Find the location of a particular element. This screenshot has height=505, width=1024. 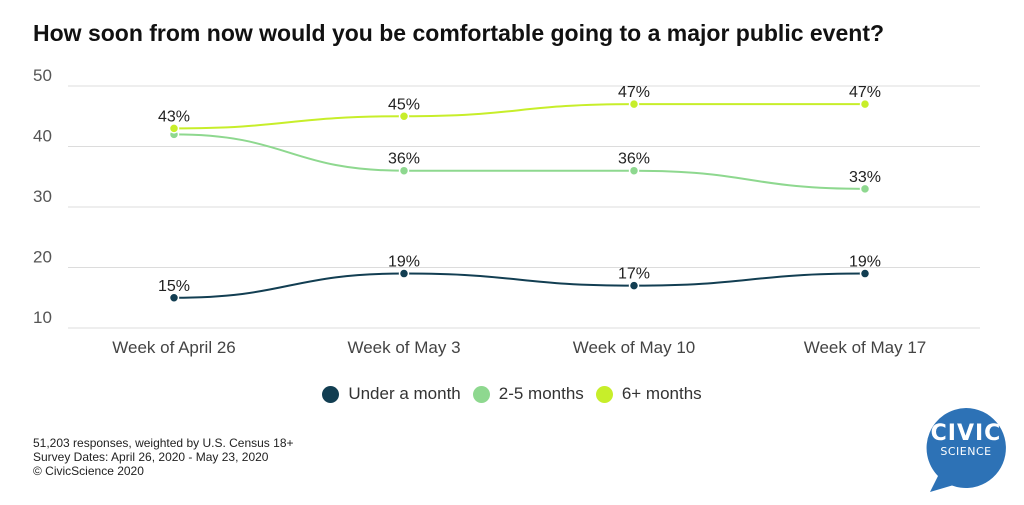

data-label: 45% is located at coordinates (404, 104).